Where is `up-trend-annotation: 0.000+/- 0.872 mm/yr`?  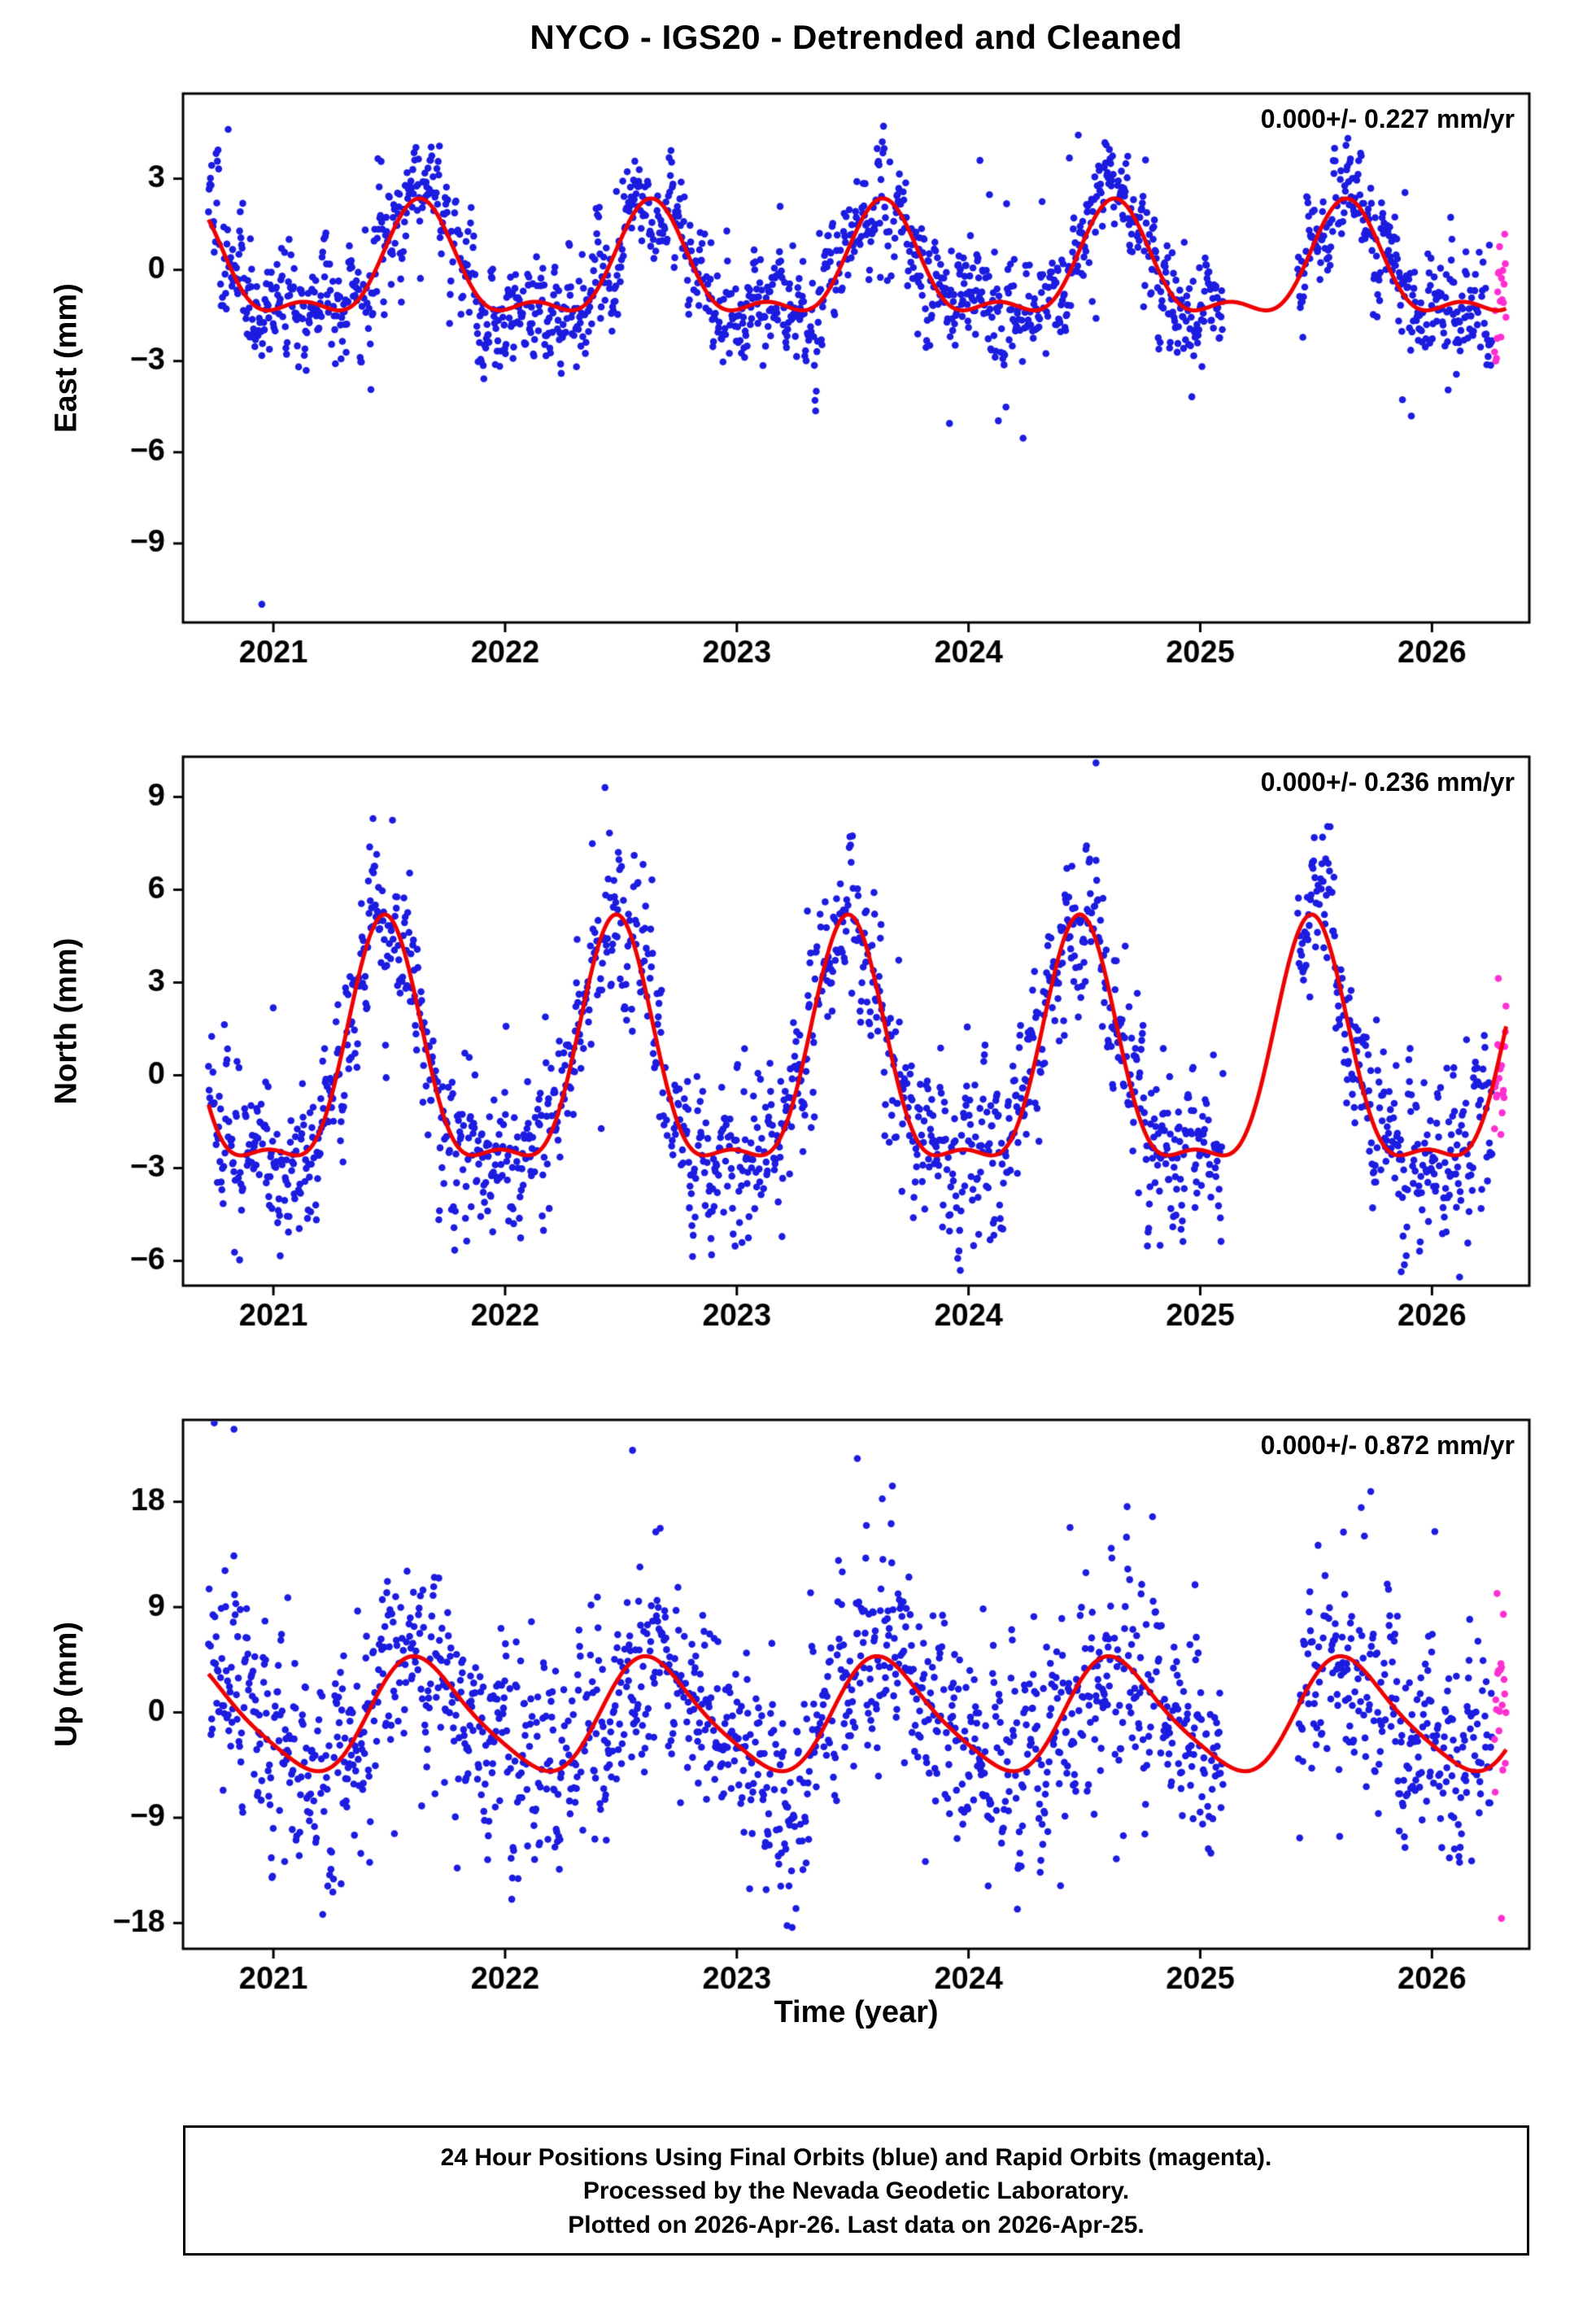
up-trend-annotation: 0.000+/- 0.872 mm/yr is located at coordinates (1387, 1445).